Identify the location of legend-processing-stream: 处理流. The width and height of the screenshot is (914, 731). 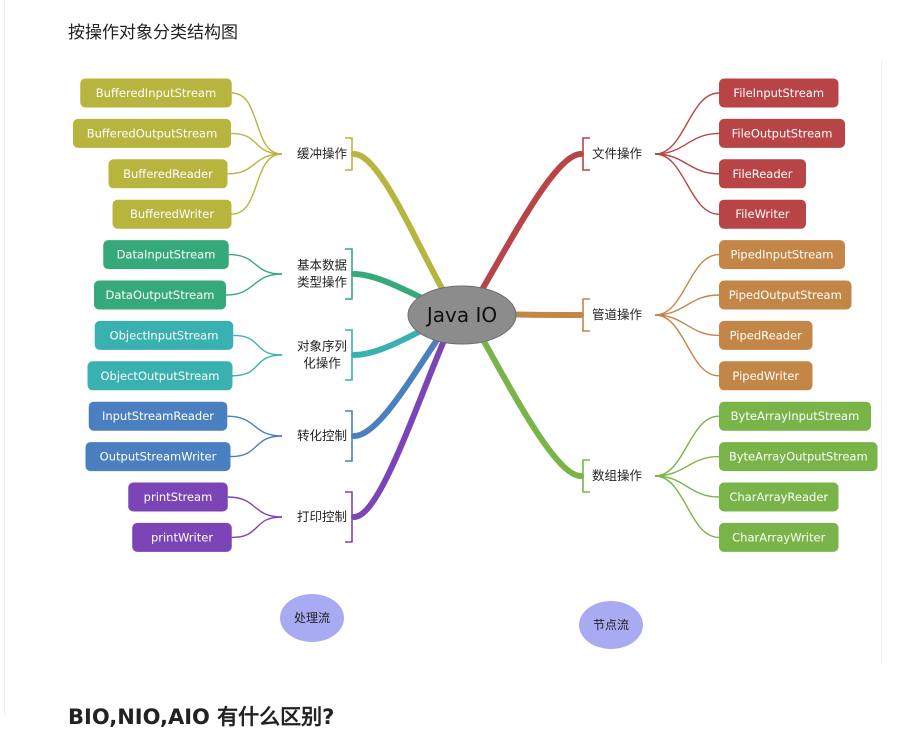
(312, 618).